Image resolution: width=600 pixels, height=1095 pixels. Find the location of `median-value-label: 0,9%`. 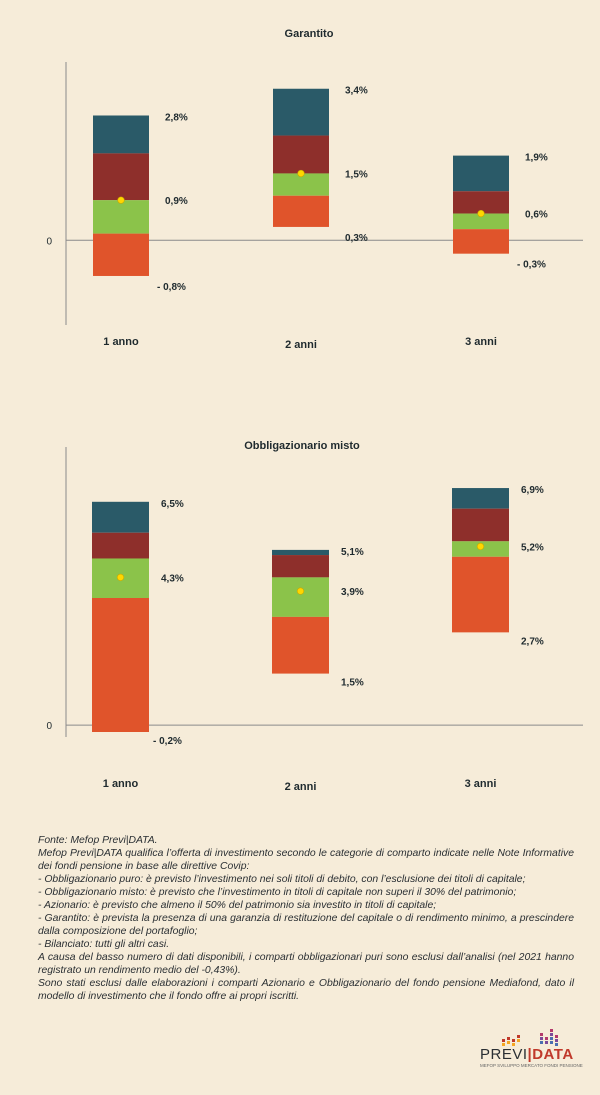

median-value-label: 0,9% is located at coordinates (176, 201).